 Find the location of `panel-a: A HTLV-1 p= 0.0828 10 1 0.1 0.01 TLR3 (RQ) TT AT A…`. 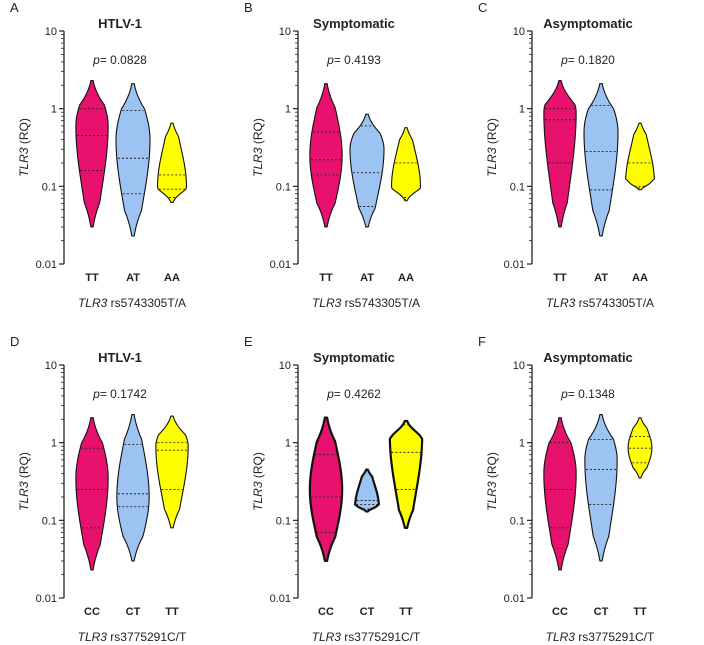

panel-a: A HTLV-1 p= 0.0828 10 1 0.1 0.01 TLR3 (RQ) TT AT A… is located at coordinates (98, 155).